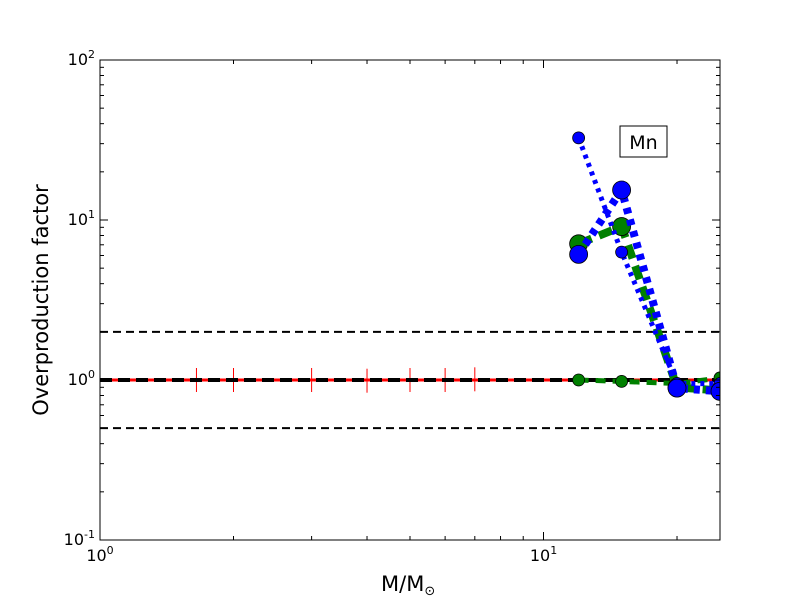 The width and height of the screenshot is (800, 604). Describe the element at coordinates (429, 591) in the screenshot. I see `x-axis-label-sun-symbol: ⊙` at that location.